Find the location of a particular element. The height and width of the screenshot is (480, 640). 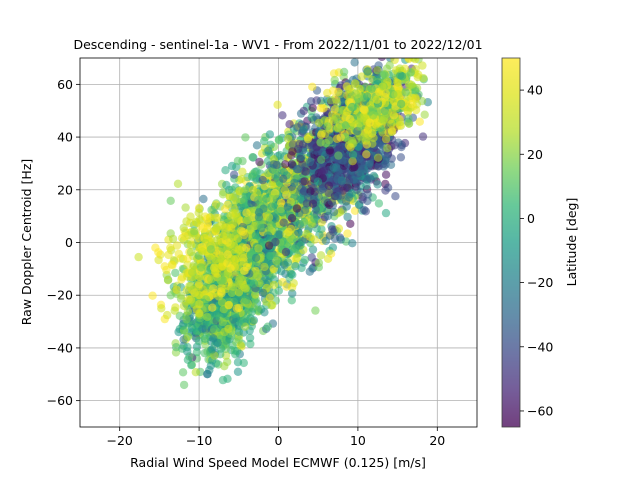

colorbar-tick-label: −40 is located at coordinates (540, 346).